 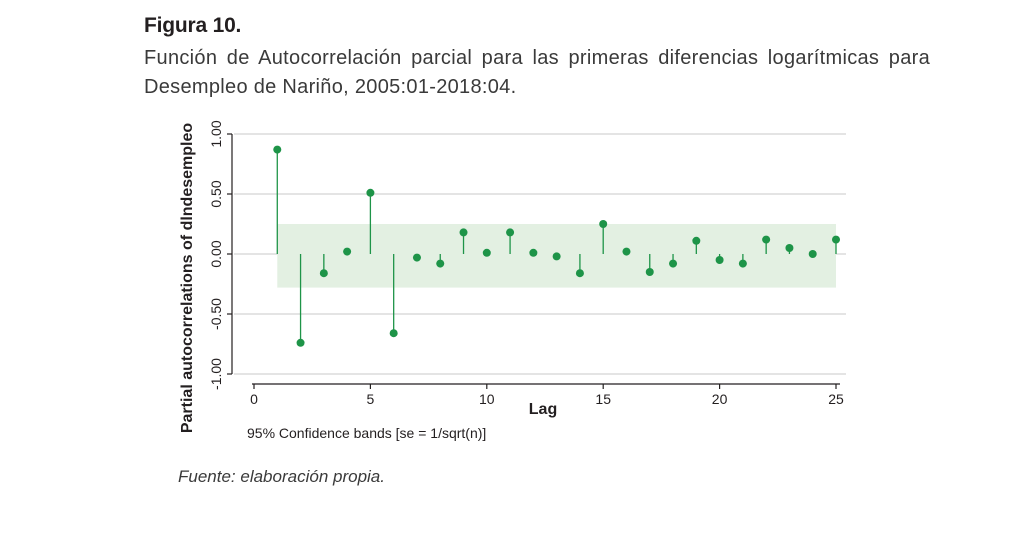 I want to click on y-axis-label: Partial autocorrelations of dlndesempleo, so click(x=187, y=278).